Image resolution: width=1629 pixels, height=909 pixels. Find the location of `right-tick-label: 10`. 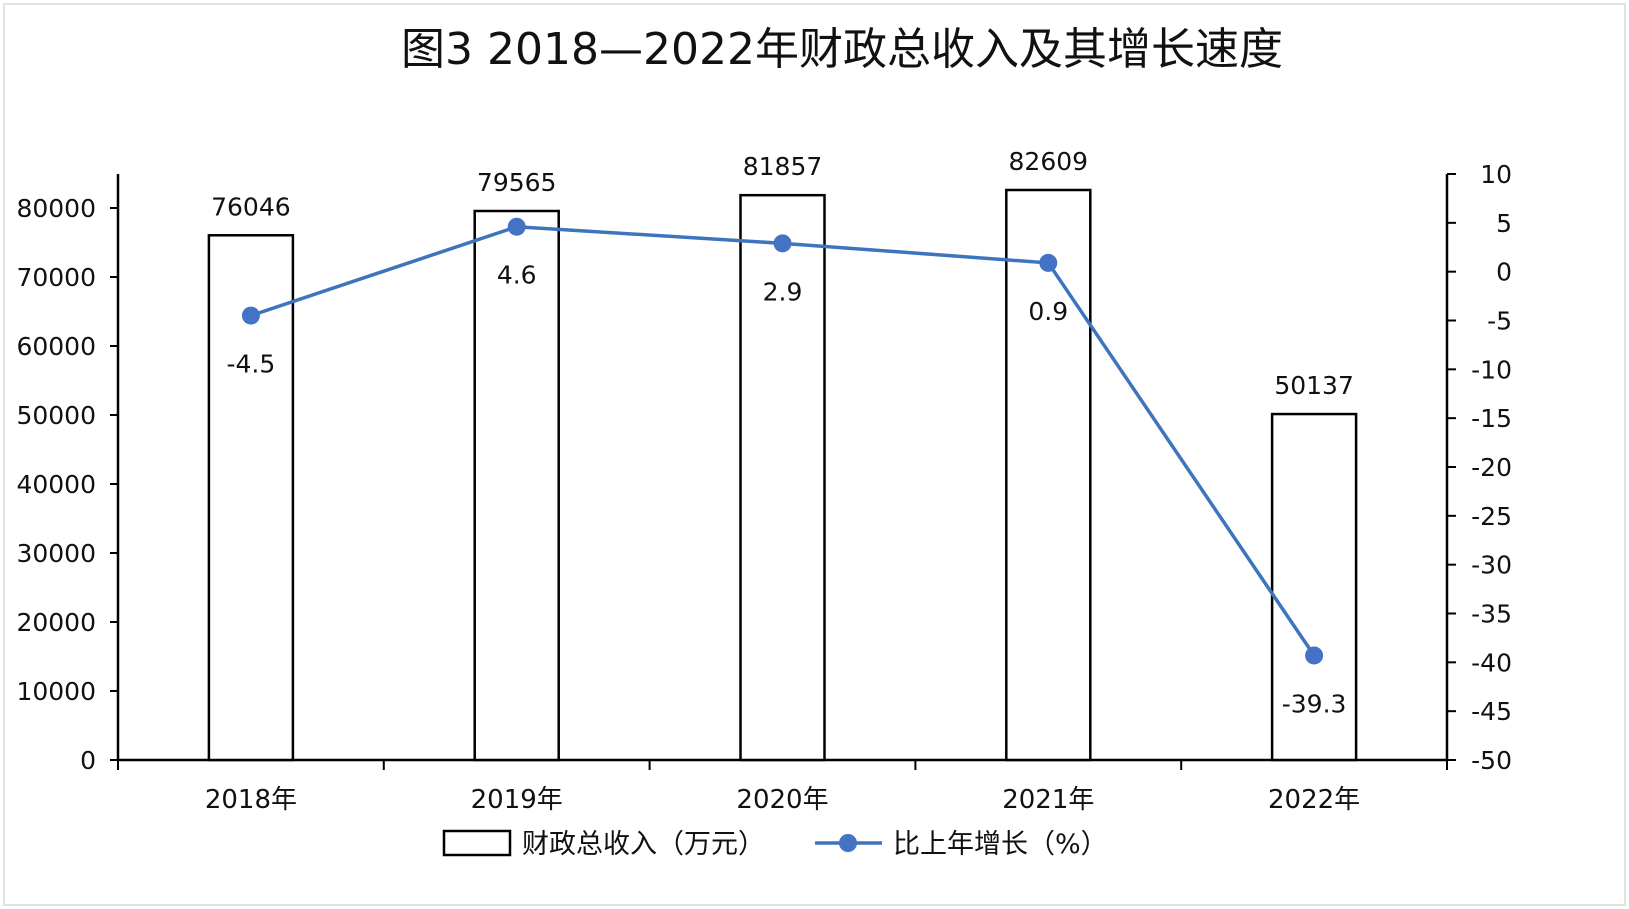

right-tick-label: 10 is located at coordinates (1496, 174).